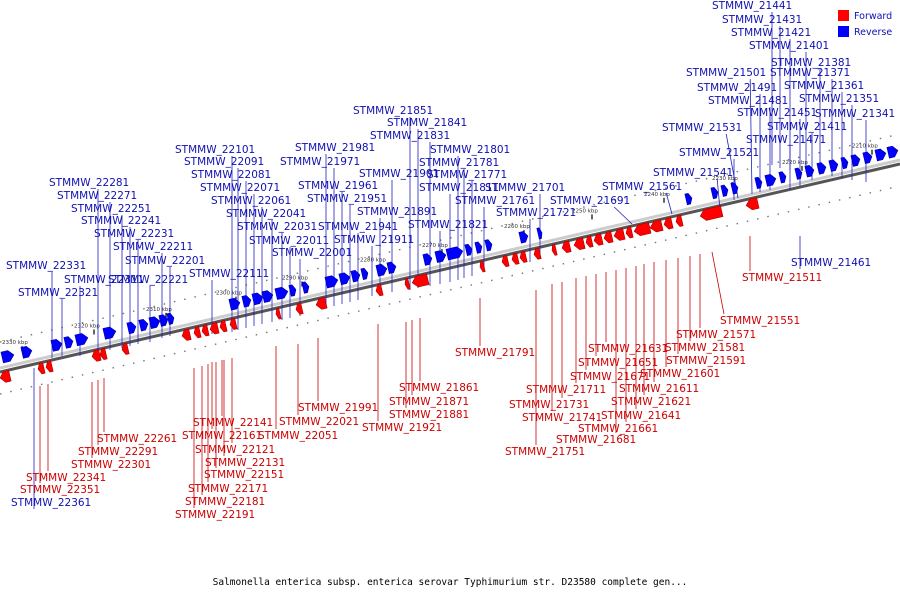 The image size is (900, 600). What do you see at coordinates (459, 188) in the screenshot?
I see `reverse-gene-label: STMMW_21811` at bounding box center [459, 188].